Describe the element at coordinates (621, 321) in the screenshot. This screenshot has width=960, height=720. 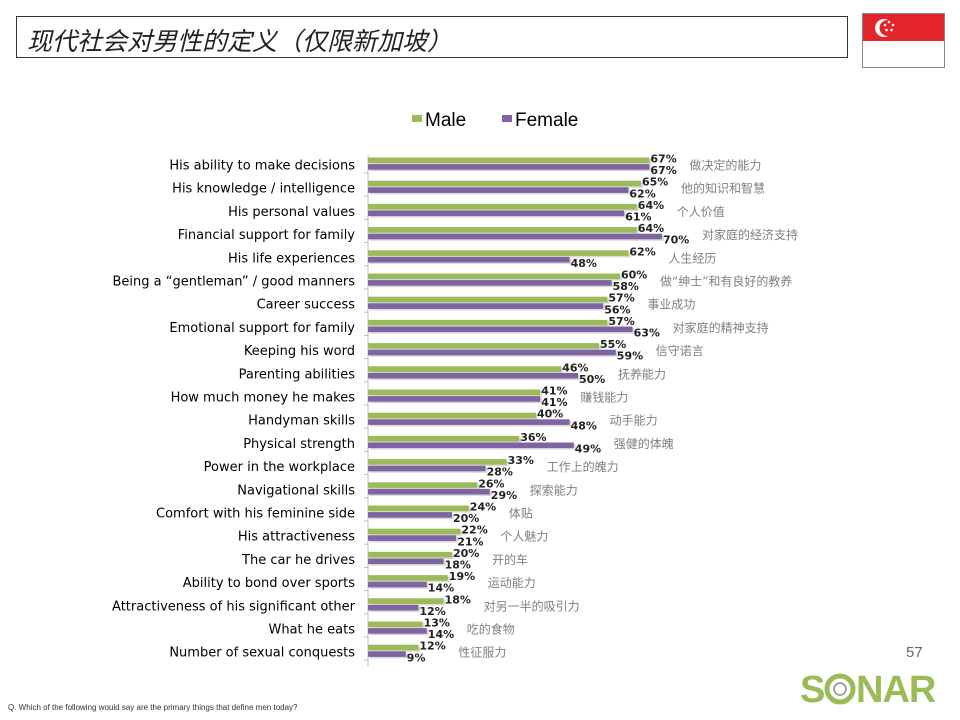
I see `data-label-male: 57%` at that location.